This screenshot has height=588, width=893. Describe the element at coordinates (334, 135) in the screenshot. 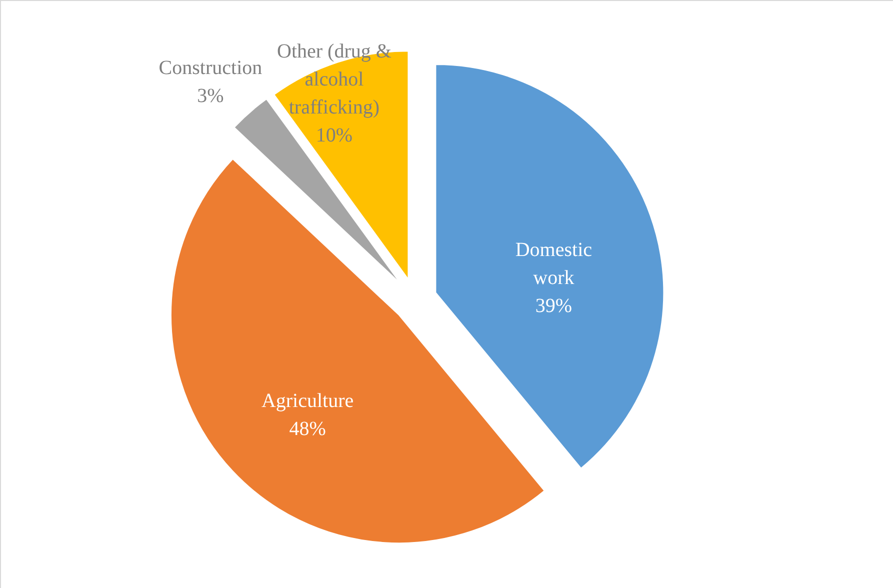

I see `data-label: 10%` at that location.